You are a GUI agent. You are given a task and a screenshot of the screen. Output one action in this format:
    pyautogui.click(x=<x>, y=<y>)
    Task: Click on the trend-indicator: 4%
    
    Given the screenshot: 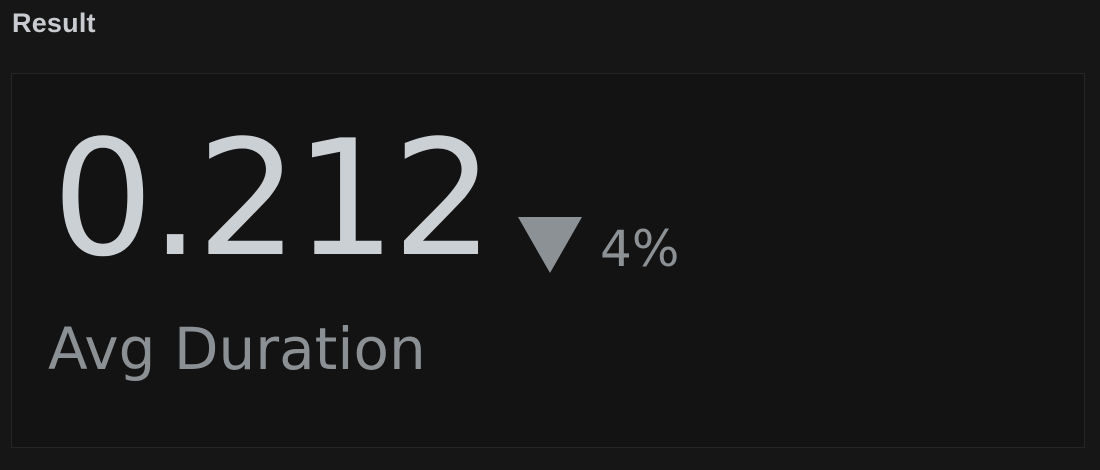 What is the action you would take?
    pyautogui.click(x=598, y=247)
    